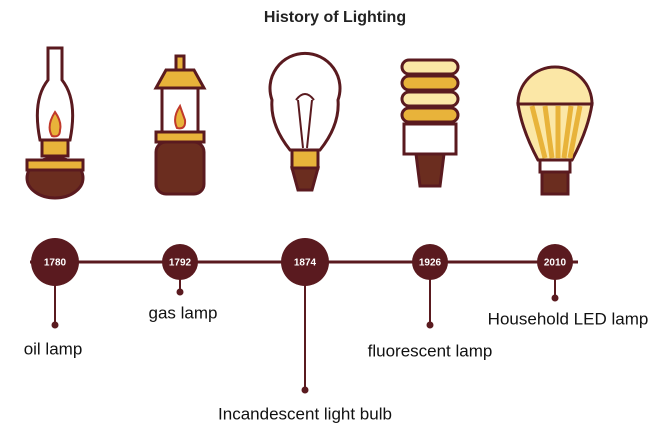 The image size is (670, 430). I want to click on year: 1874, so click(305, 263).